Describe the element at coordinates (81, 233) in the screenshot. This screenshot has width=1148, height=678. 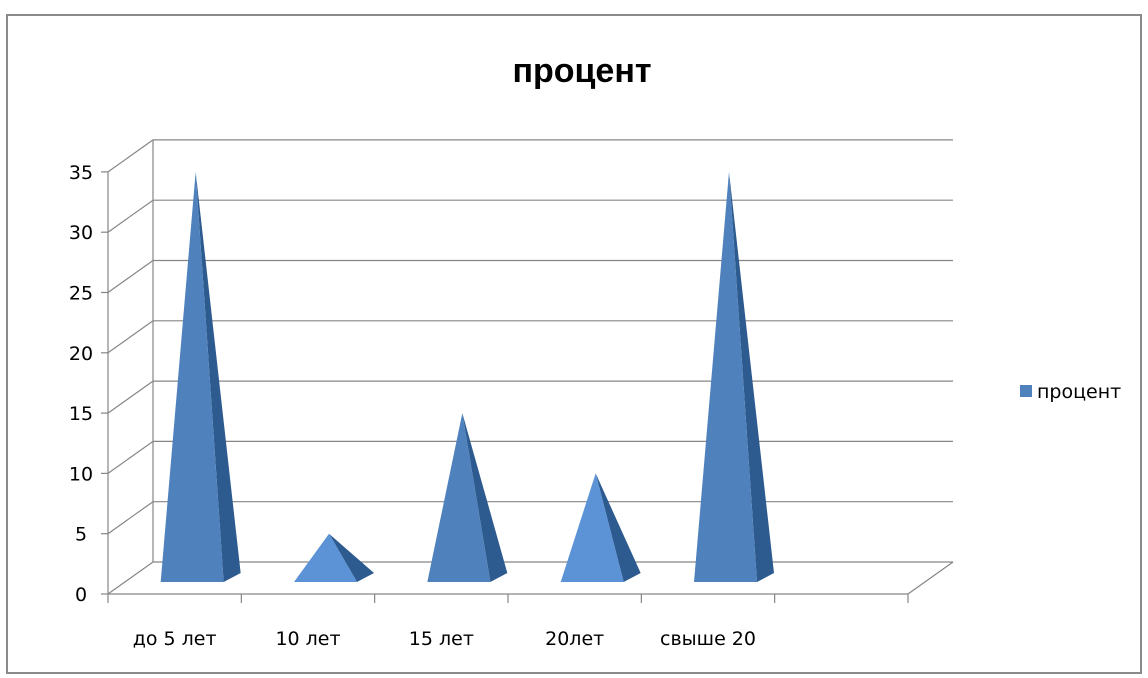
I see `y-tick-label: 30` at that location.